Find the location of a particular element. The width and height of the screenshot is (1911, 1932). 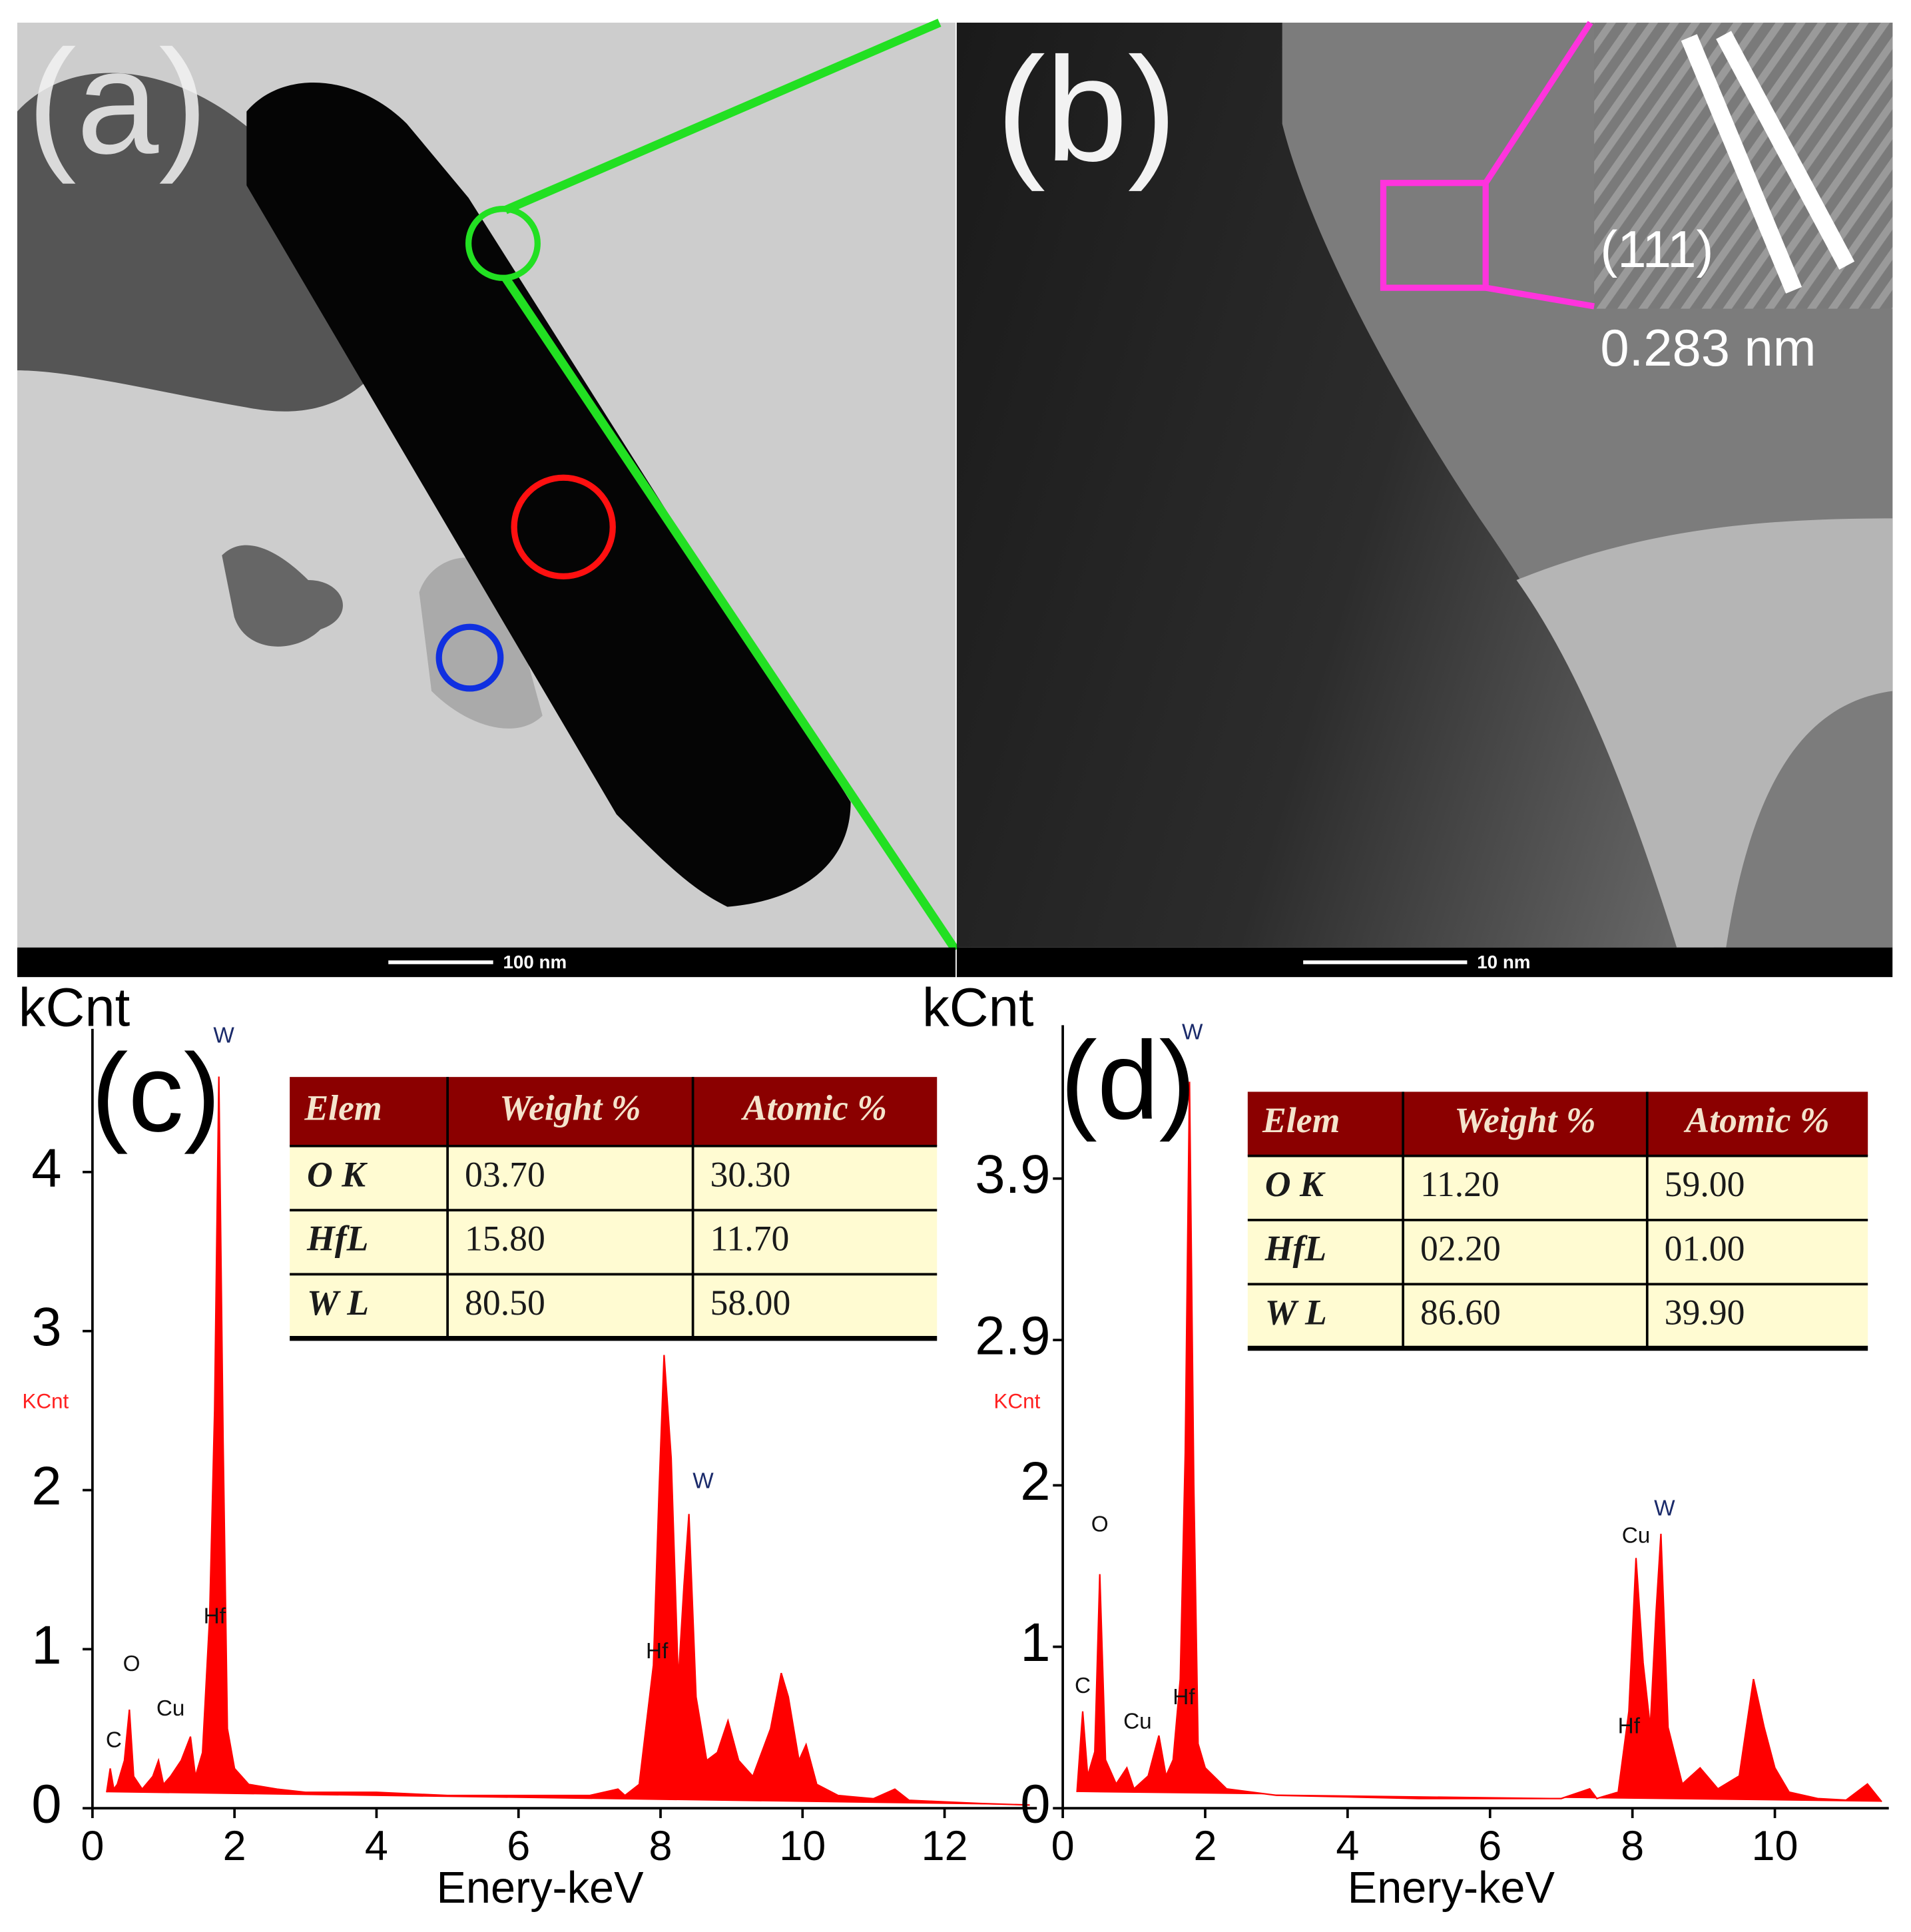

y-tick-label: 3.9 is located at coordinates (1013, 1174).